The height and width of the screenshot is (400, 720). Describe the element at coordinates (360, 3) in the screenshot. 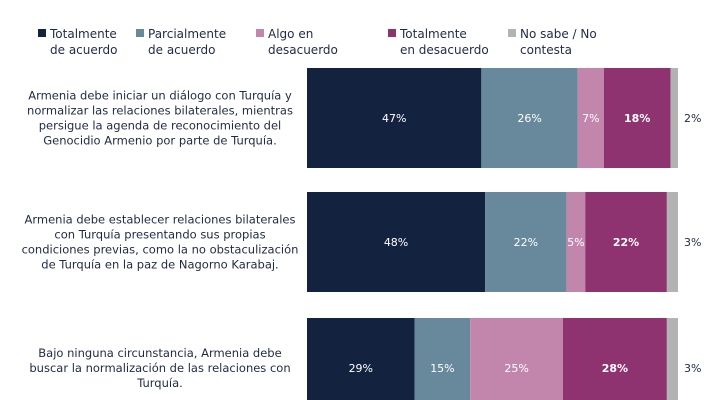

I see `header-strip` at that location.